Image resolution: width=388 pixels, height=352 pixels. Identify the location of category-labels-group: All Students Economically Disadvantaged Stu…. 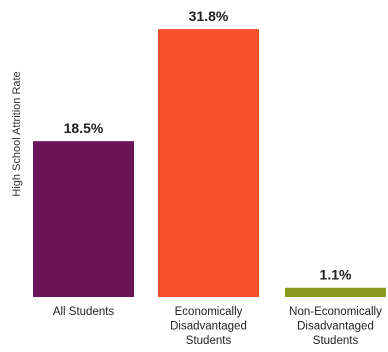
(217, 326).